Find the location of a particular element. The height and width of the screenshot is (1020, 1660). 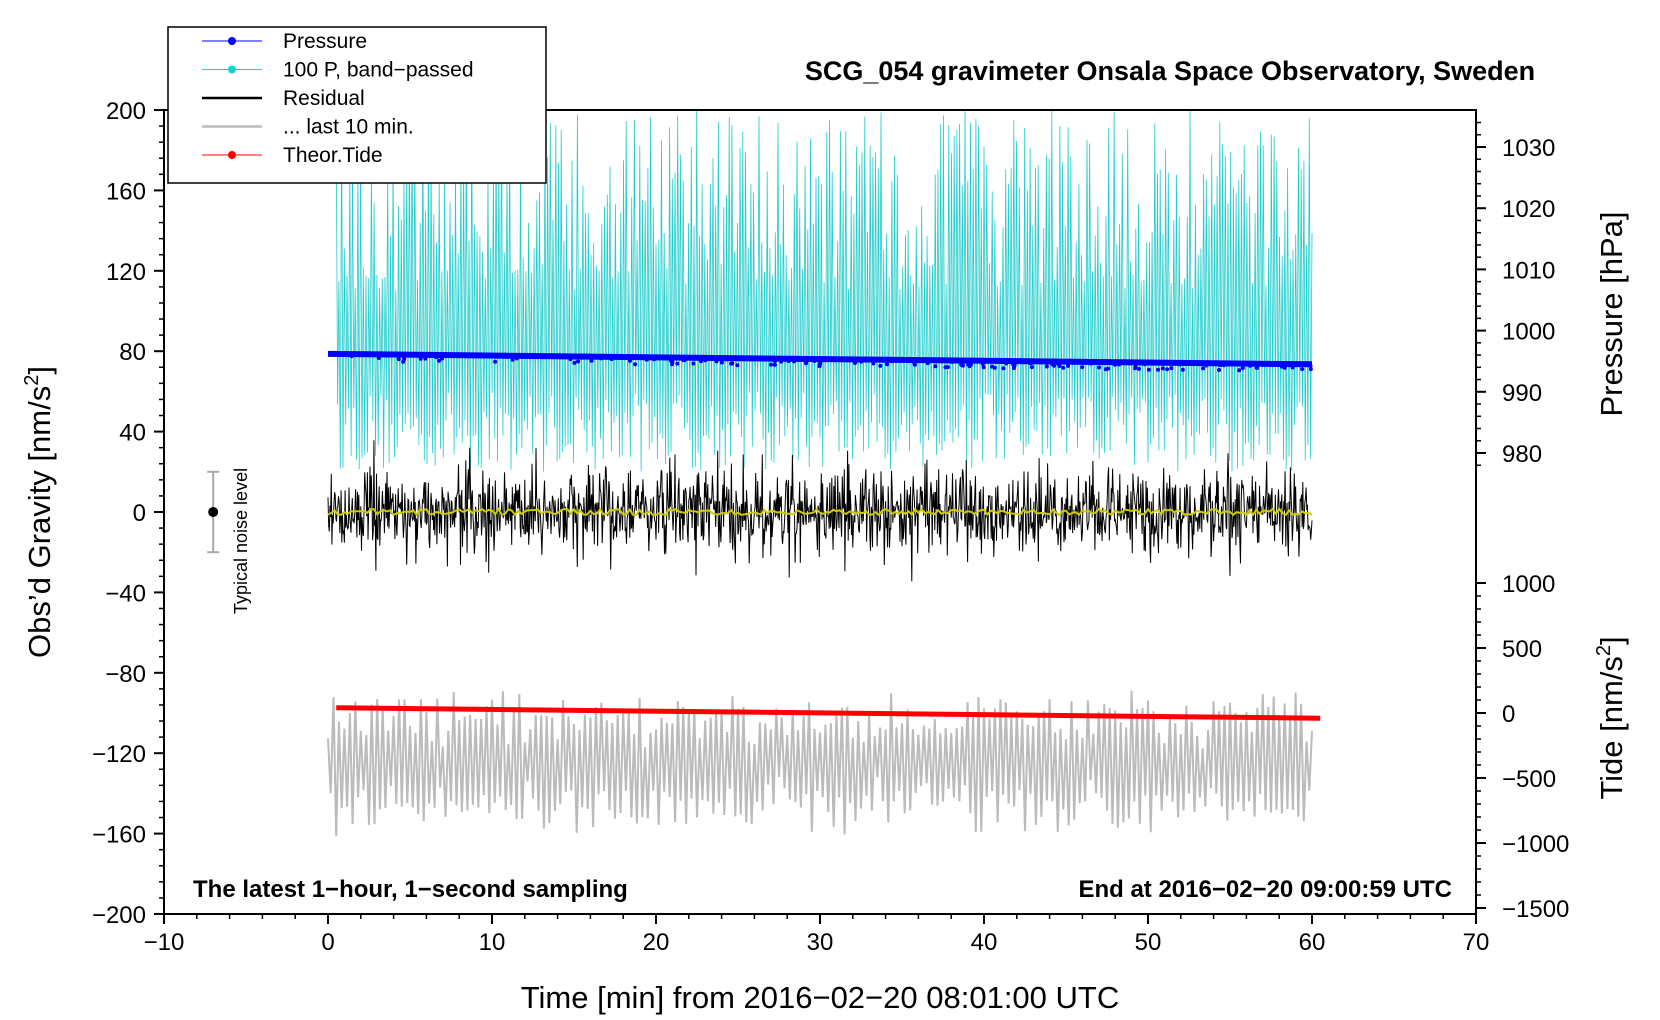

noise-level-indicator is located at coordinates (213, 512).